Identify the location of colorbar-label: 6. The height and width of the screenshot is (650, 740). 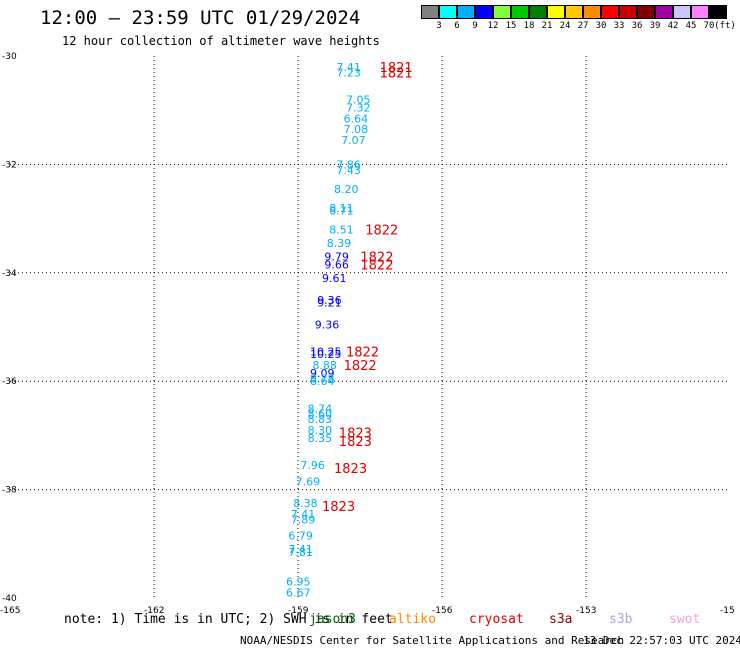
(457, 26).